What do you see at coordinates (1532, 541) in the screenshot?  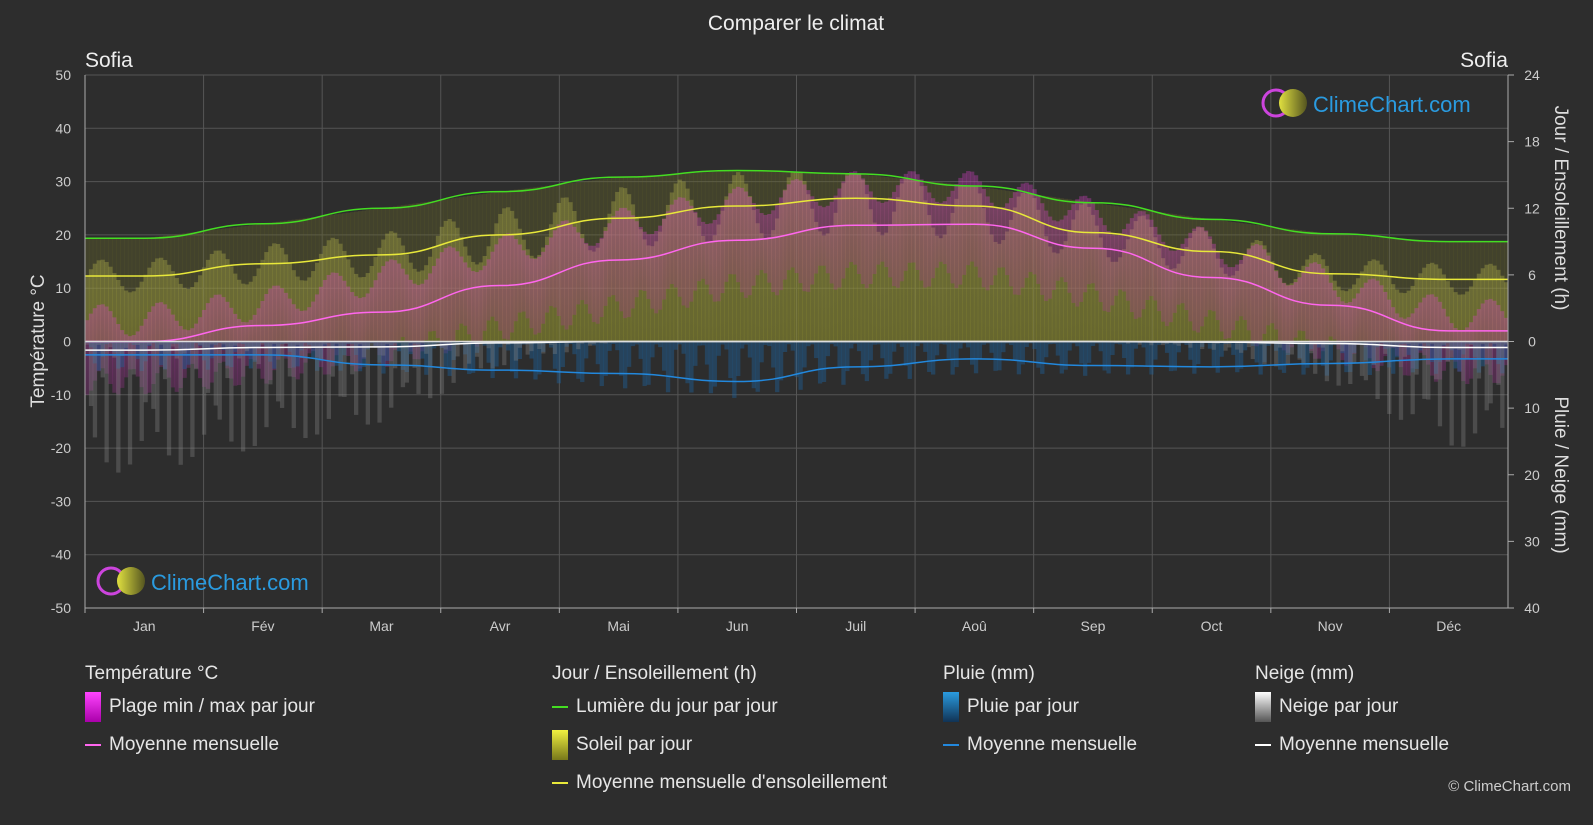 I see `y-tick-right-mm: 30` at bounding box center [1532, 541].